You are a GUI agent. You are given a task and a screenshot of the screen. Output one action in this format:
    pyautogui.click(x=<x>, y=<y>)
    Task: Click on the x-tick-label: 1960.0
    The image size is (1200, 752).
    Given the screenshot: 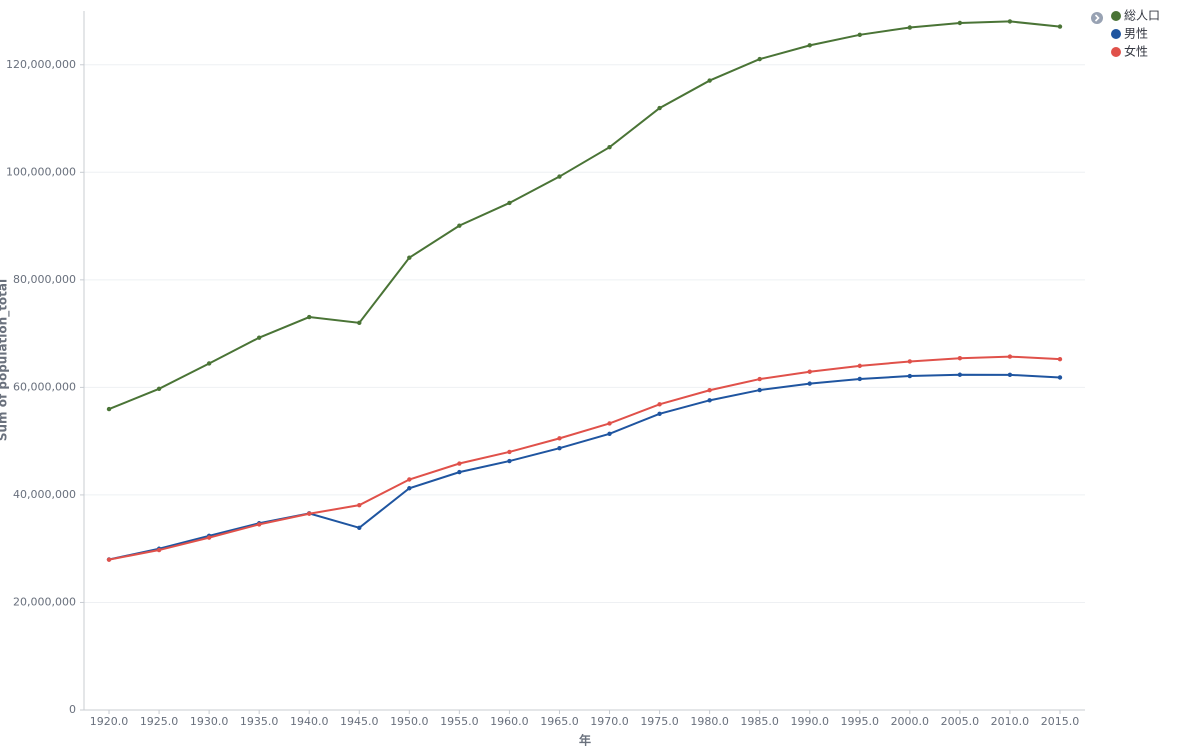 What is the action you would take?
    pyautogui.click(x=509, y=721)
    